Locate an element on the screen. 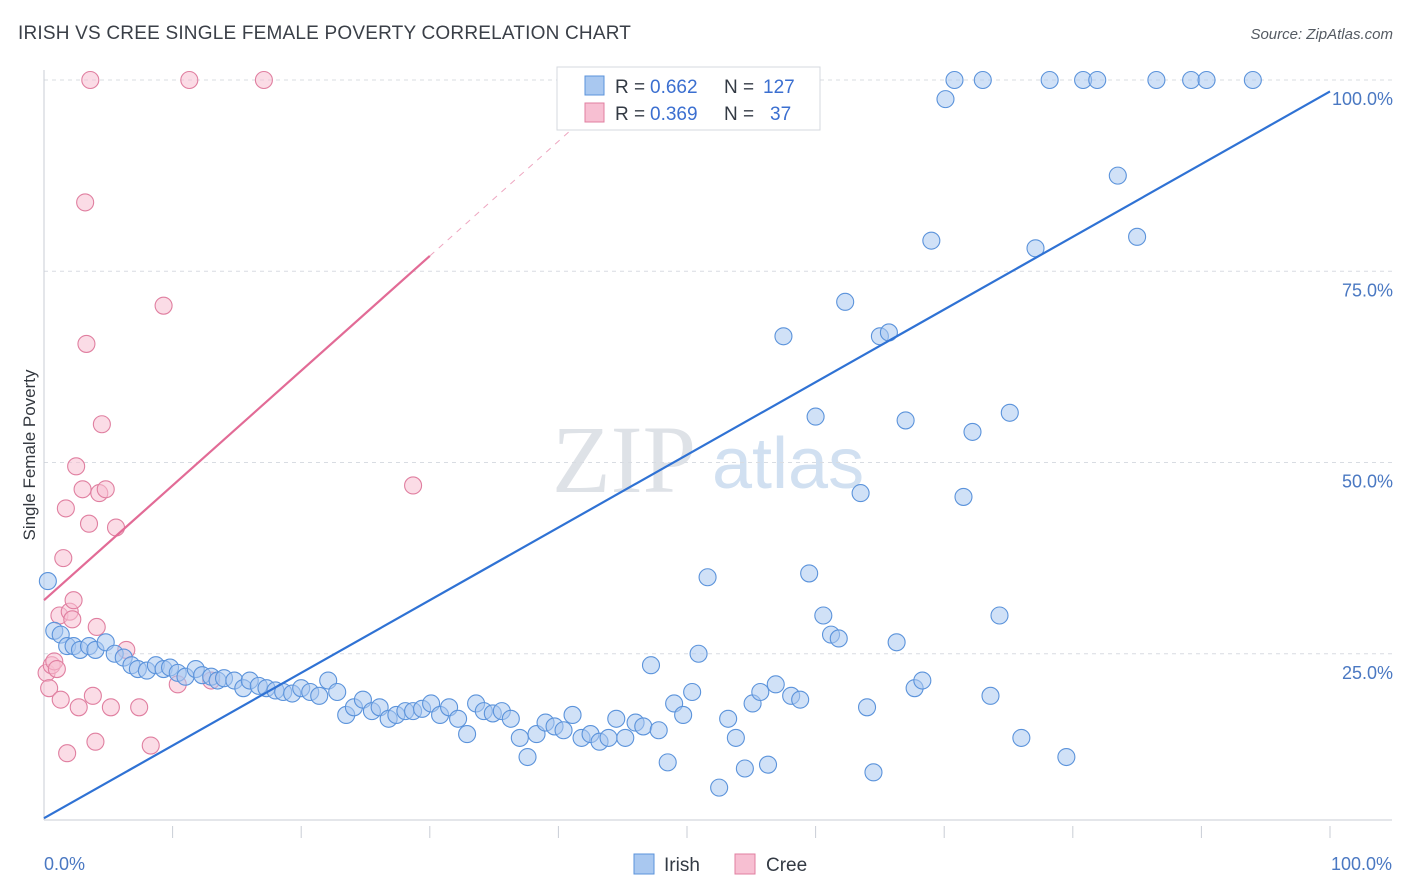 This screenshot has height=892, width=1406. y-axis-tick-labels: 25.0% 50.0% 75.0% 100.0% is located at coordinates (1362, 386).